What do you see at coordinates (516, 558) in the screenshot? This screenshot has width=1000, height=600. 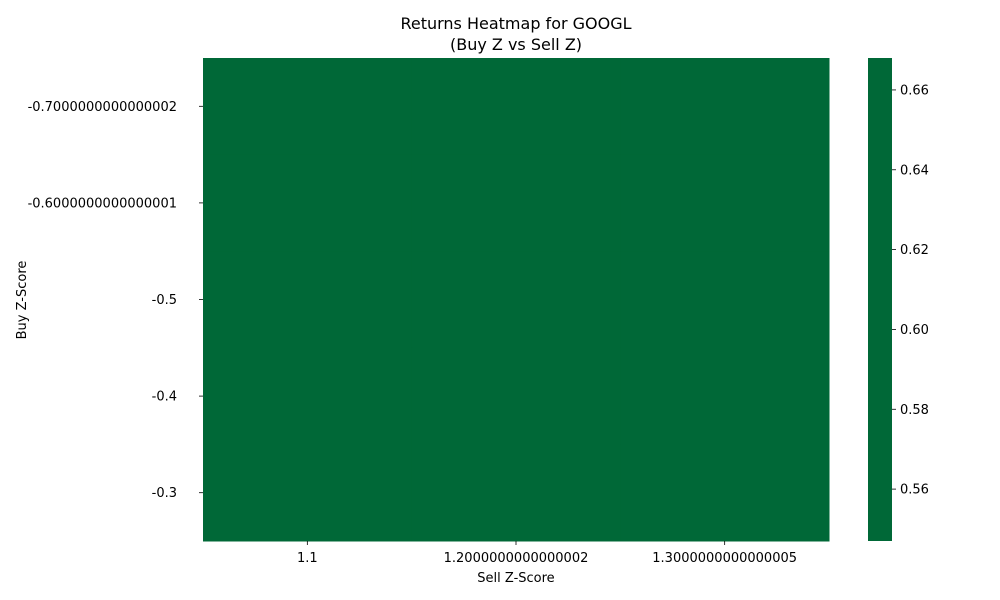 I see `x-tick-label: 1.2000000000000002` at bounding box center [516, 558].